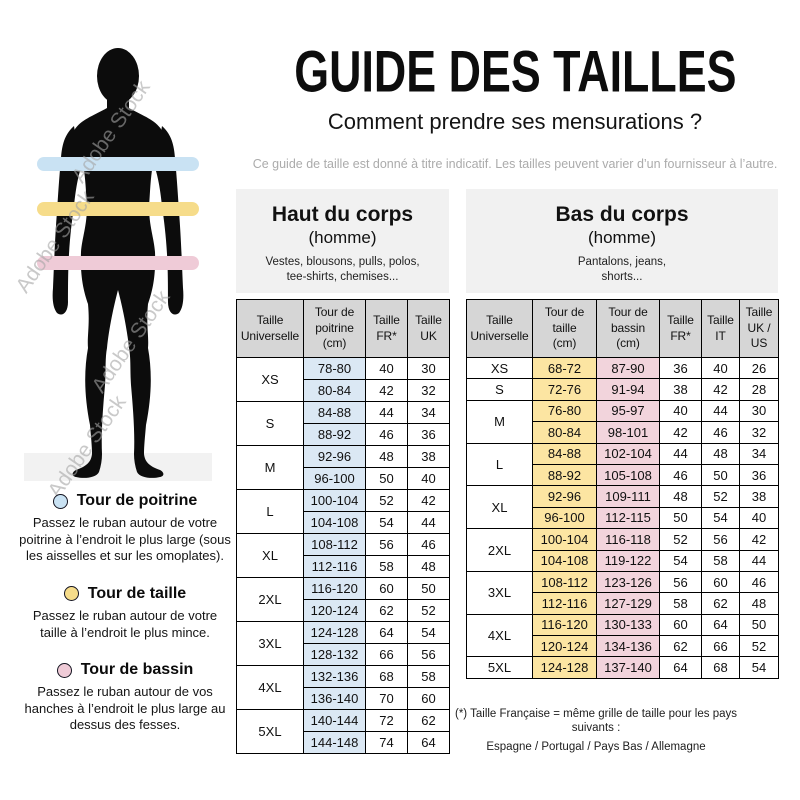  Describe the element at coordinates (628, 625) in the screenshot. I see `value-cell: 130-133` at that location.